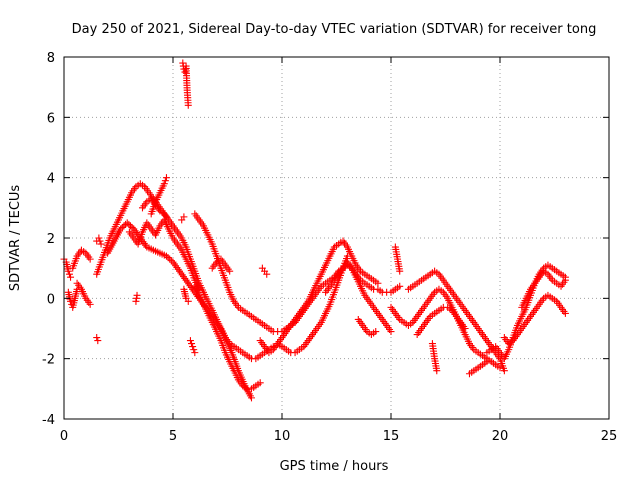 The image size is (640, 480). Describe the element at coordinates (15, 238) in the screenshot. I see `y-axis-label: SDTVAR / TECUs` at that location.